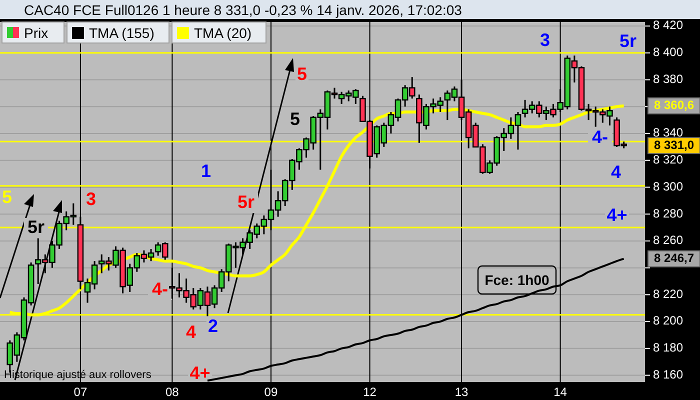 The height and width of the screenshot is (400, 700). What do you see at coordinates (517, 280) in the screenshot?
I see `annotation: Fce: 1h00` at bounding box center [517, 280].